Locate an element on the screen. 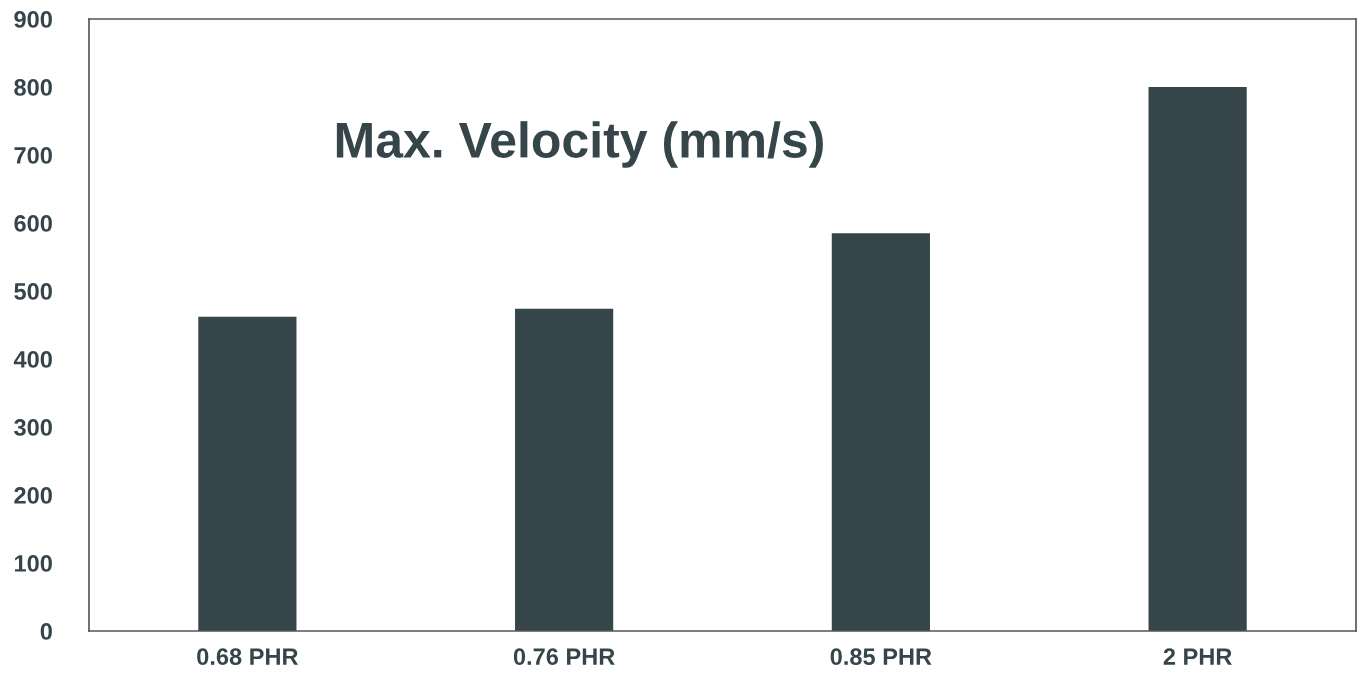 This screenshot has height=682, width=1358. y-tick-label: 900 is located at coordinates (33, 19).